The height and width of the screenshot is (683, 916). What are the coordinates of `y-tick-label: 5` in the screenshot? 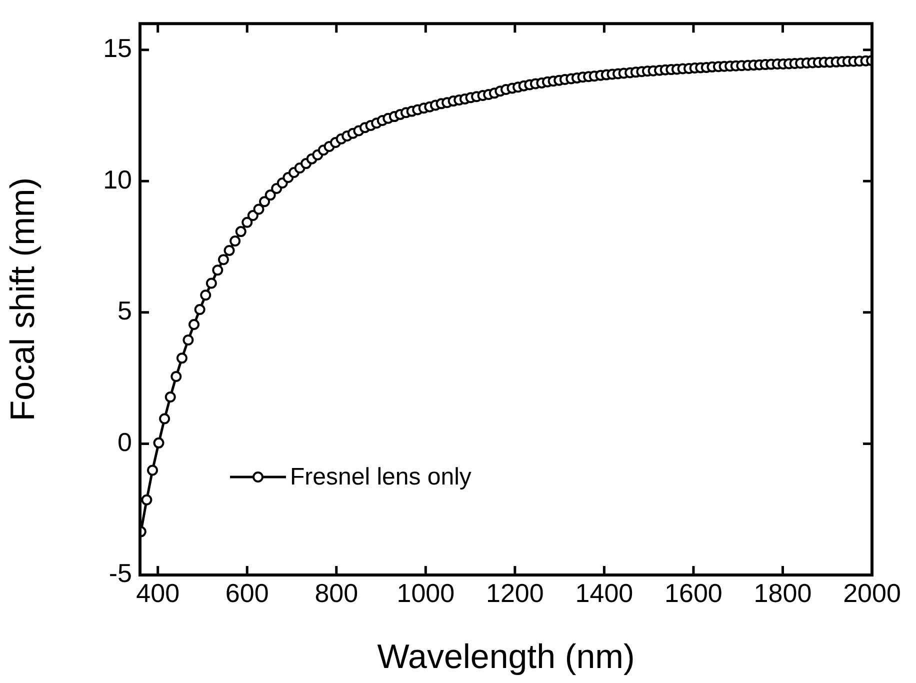 It's located at (125, 311).